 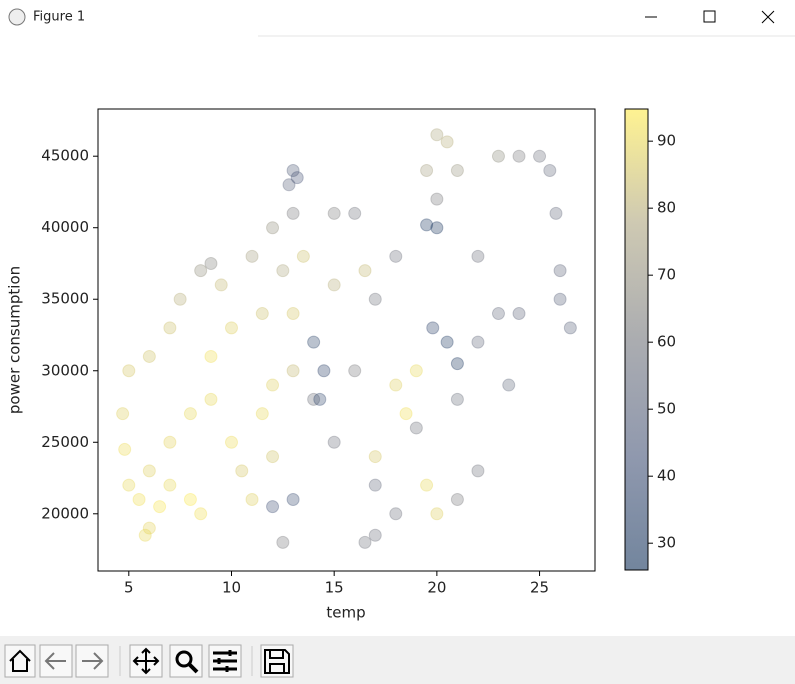 What do you see at coordinates (666, 409) in the screenshot?
I see `colorbar-tick-label: 50` at bounding box center [666, 409].